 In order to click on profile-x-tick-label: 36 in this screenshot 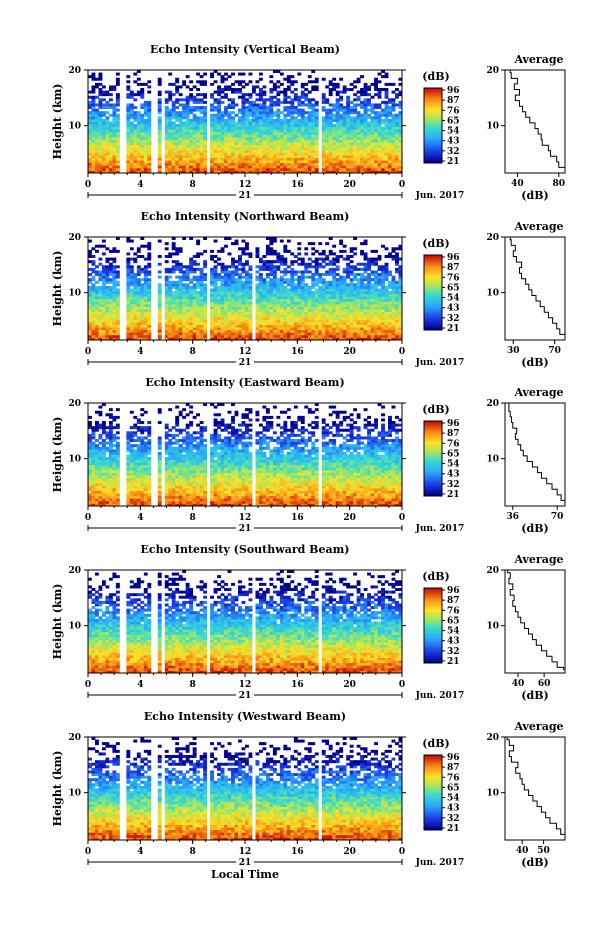, I will do `click(513, 517)`.